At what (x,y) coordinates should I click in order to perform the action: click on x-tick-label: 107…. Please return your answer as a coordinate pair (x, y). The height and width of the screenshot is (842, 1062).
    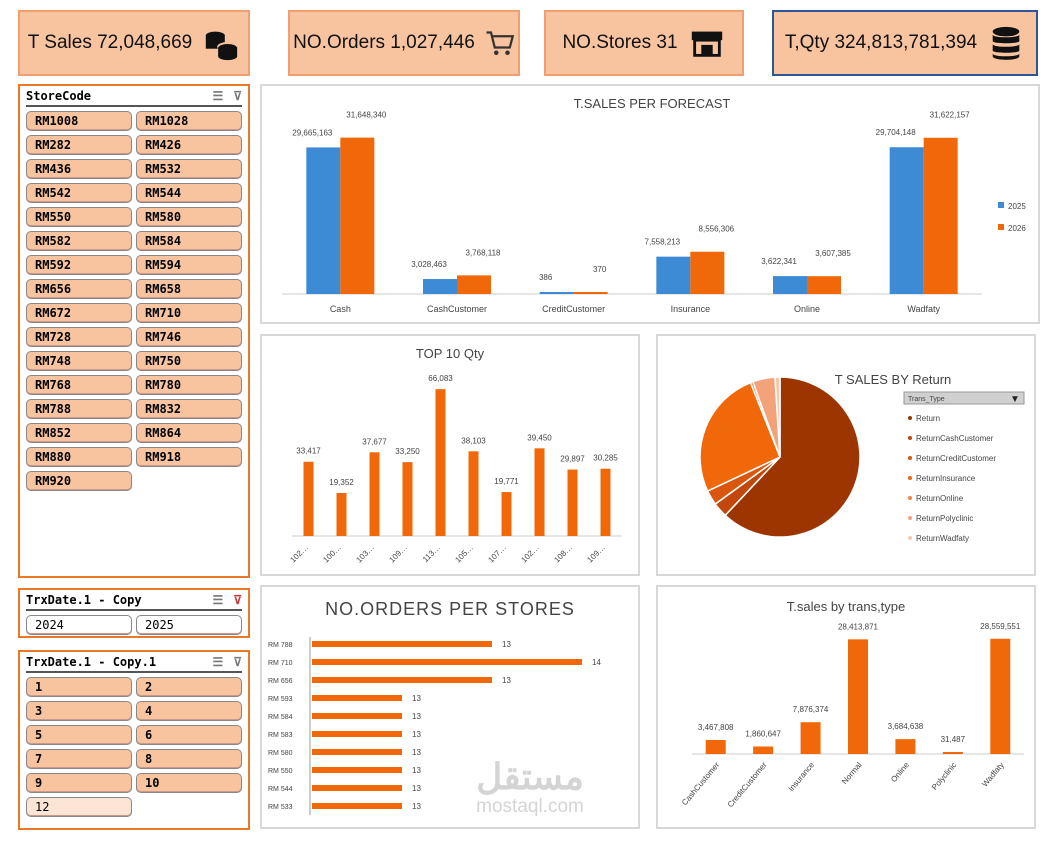
    Looking at the image, I should click on (496, 553).